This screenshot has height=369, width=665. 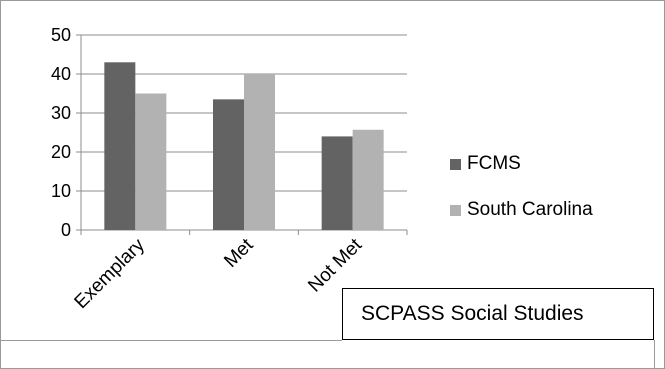 What do you see at coordinates (110, 273) in the screenshot?
I see `x-tick-label: Exemplary` at bounding box center [110, 273].